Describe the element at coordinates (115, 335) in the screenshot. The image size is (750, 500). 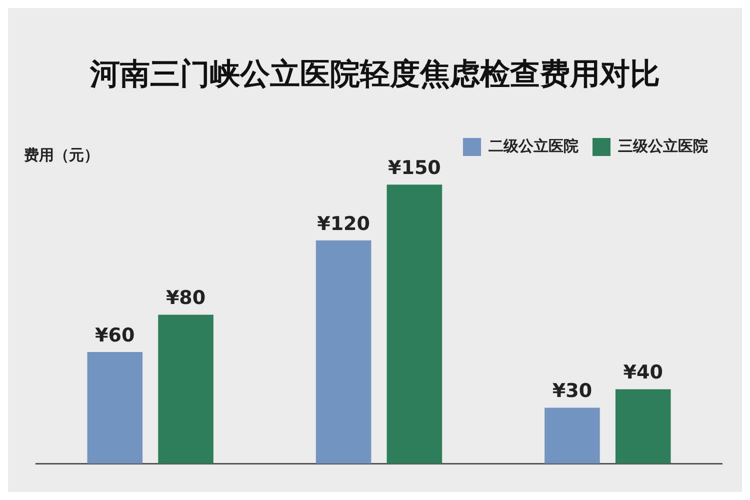
I see `data-label: ¥60` at that location.